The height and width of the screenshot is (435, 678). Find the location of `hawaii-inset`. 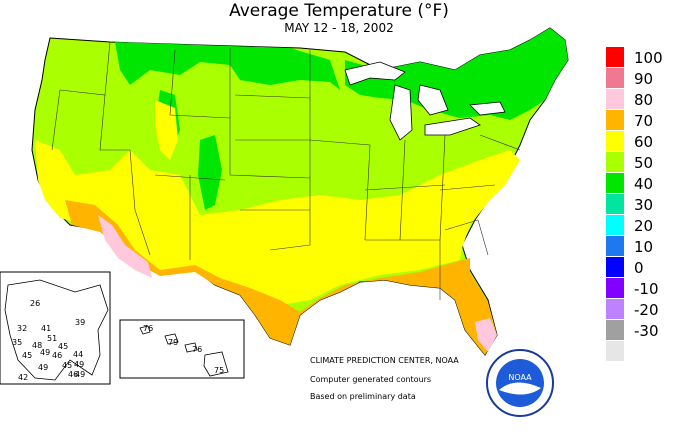

hawaii-inset is located at coordinates (182, 349).